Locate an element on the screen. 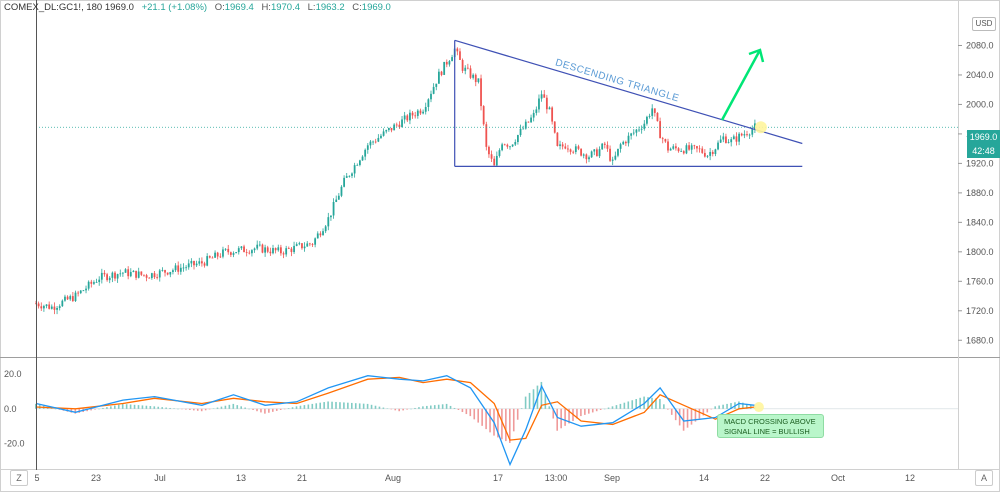 The height and width of the screenshot is (492, 1000). time-tick-label: 14 is located at coordinates (704, 478).